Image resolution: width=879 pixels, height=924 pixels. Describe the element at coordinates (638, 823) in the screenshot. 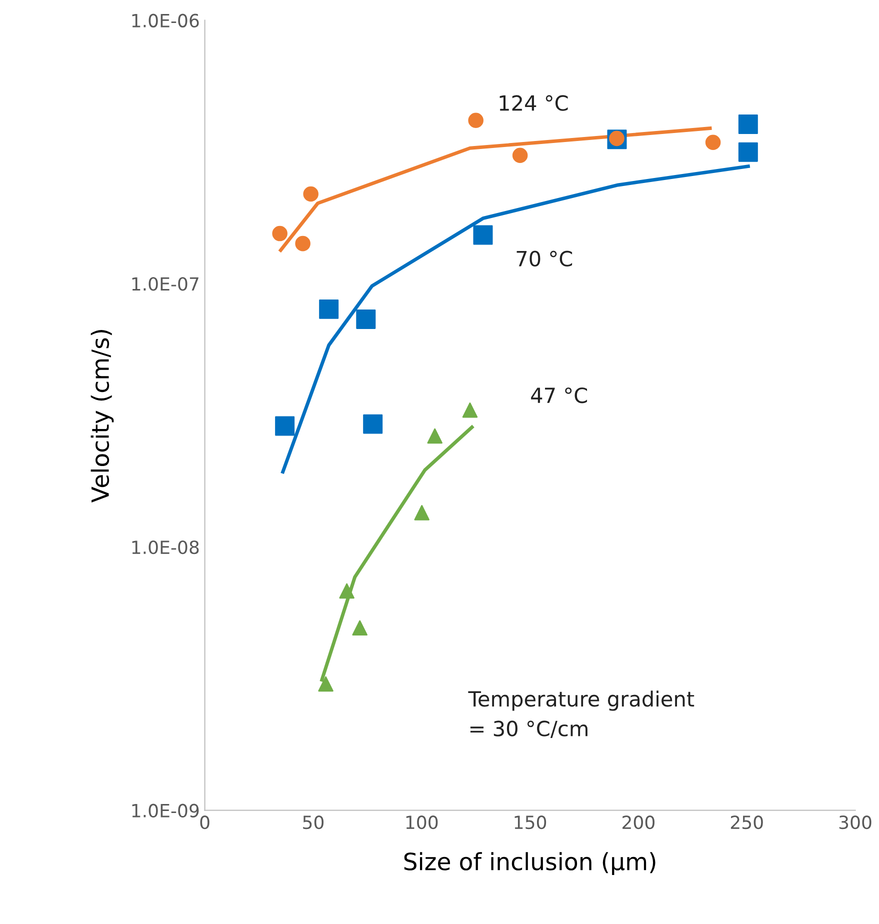

I see `x-tick-label: 200` at that location.